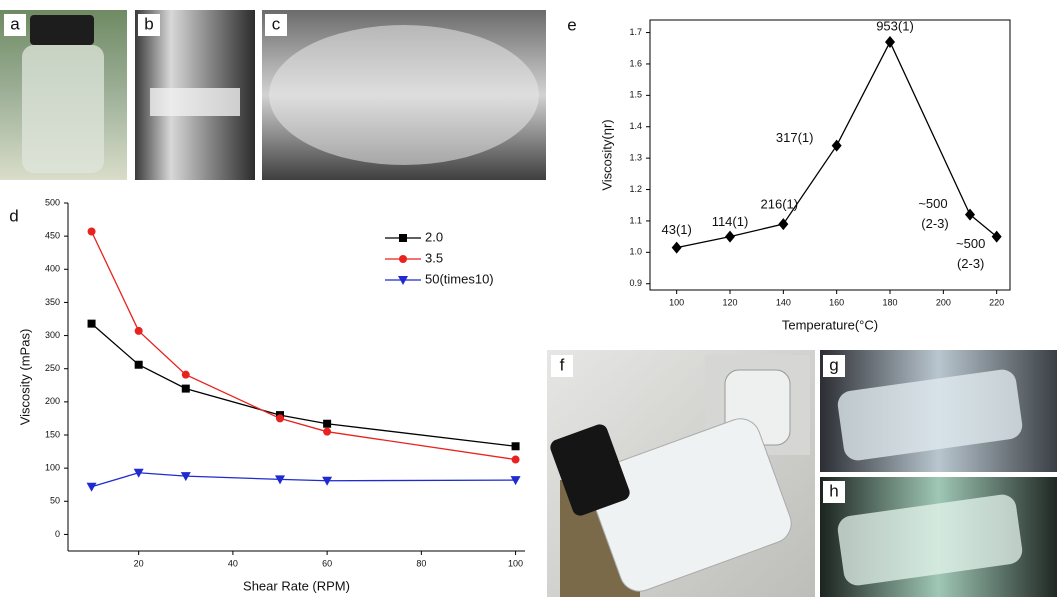 The image size is (1057, 597). I want to click on panel-label: c, so click(276, 23).